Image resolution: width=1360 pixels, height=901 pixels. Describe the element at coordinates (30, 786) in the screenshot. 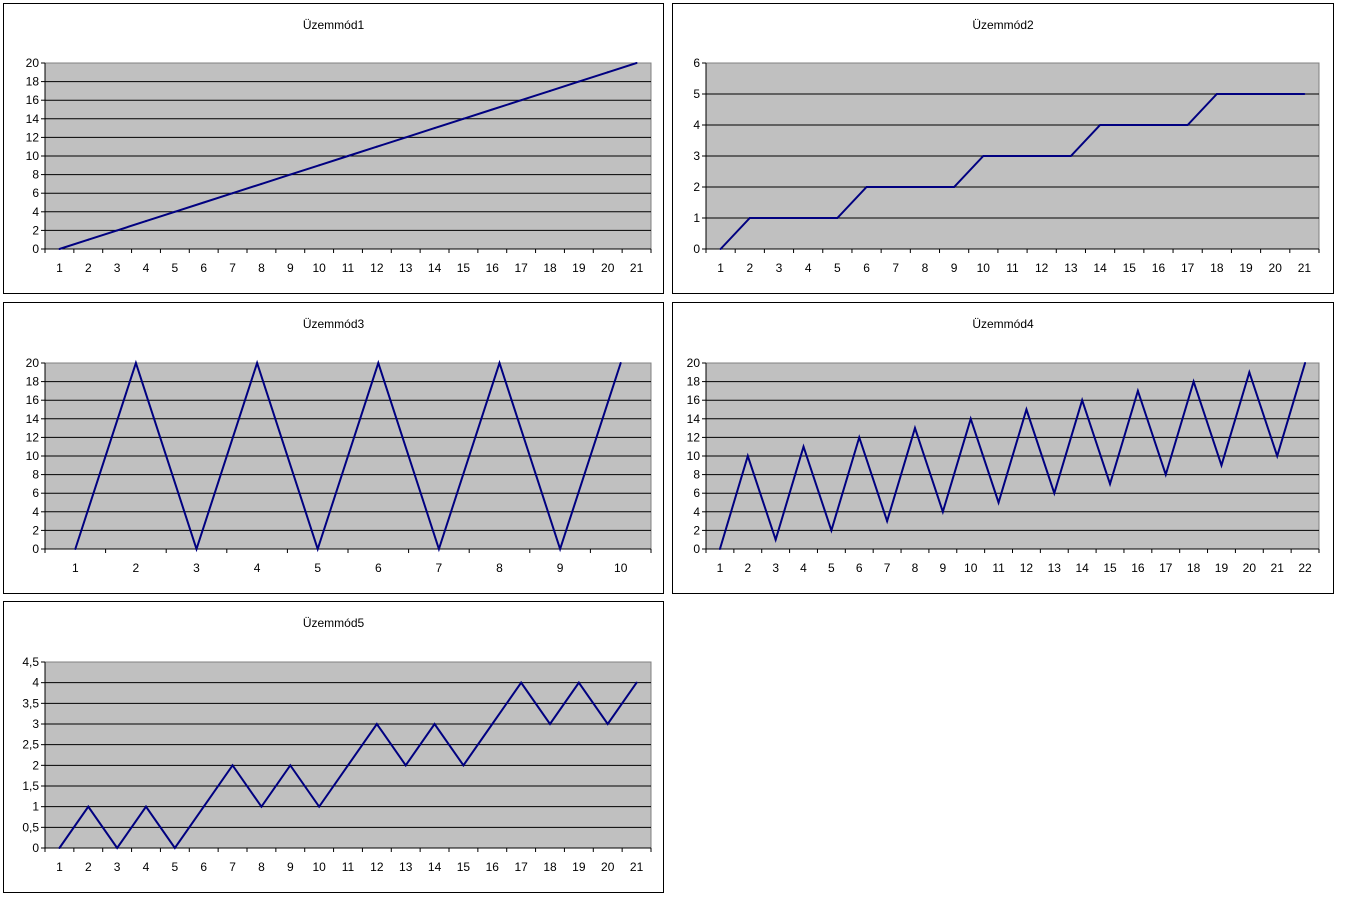

I see `y-tick-label: 1,5` at that location.